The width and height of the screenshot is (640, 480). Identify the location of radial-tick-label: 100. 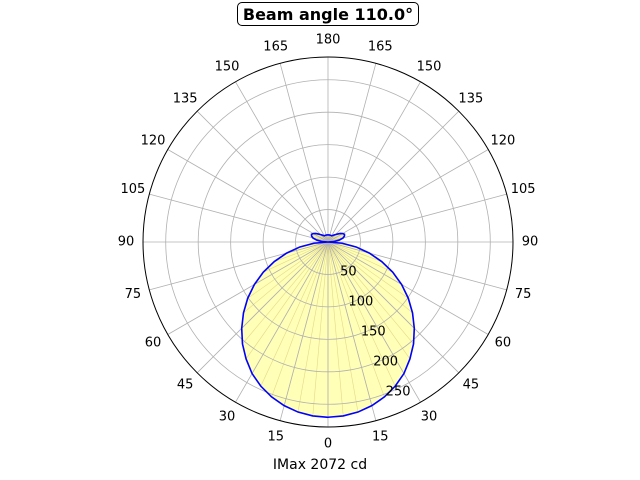
(360, 301).